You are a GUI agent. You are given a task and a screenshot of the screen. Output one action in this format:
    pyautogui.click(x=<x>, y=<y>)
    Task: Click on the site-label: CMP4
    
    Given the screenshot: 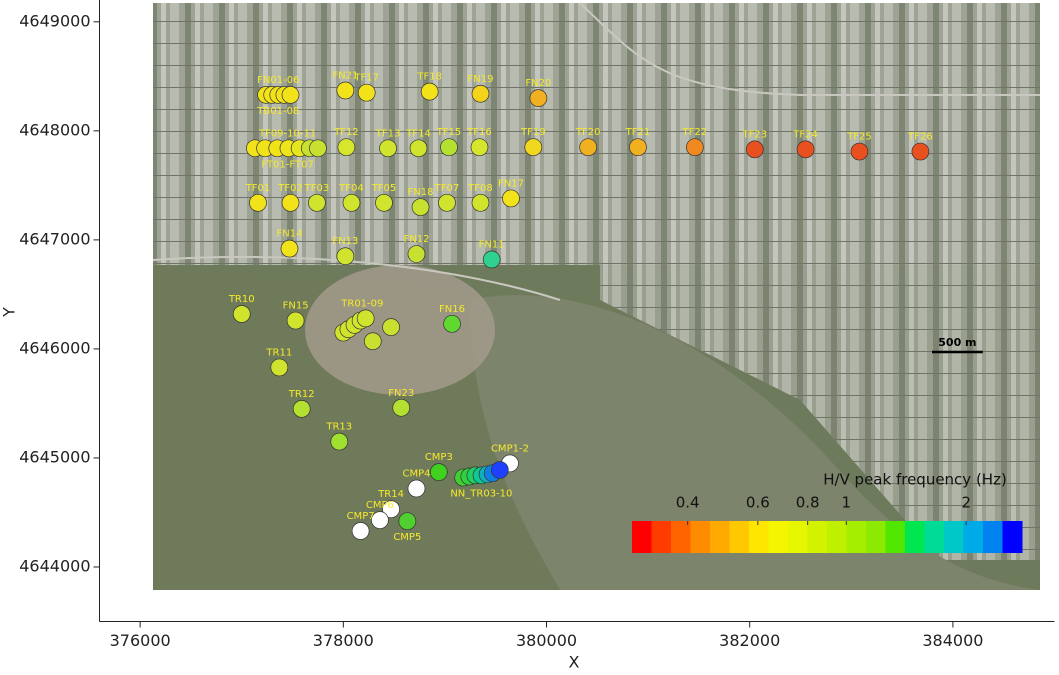 What is the action you would take?
    pyautogui.click(x=416, y=473)
    